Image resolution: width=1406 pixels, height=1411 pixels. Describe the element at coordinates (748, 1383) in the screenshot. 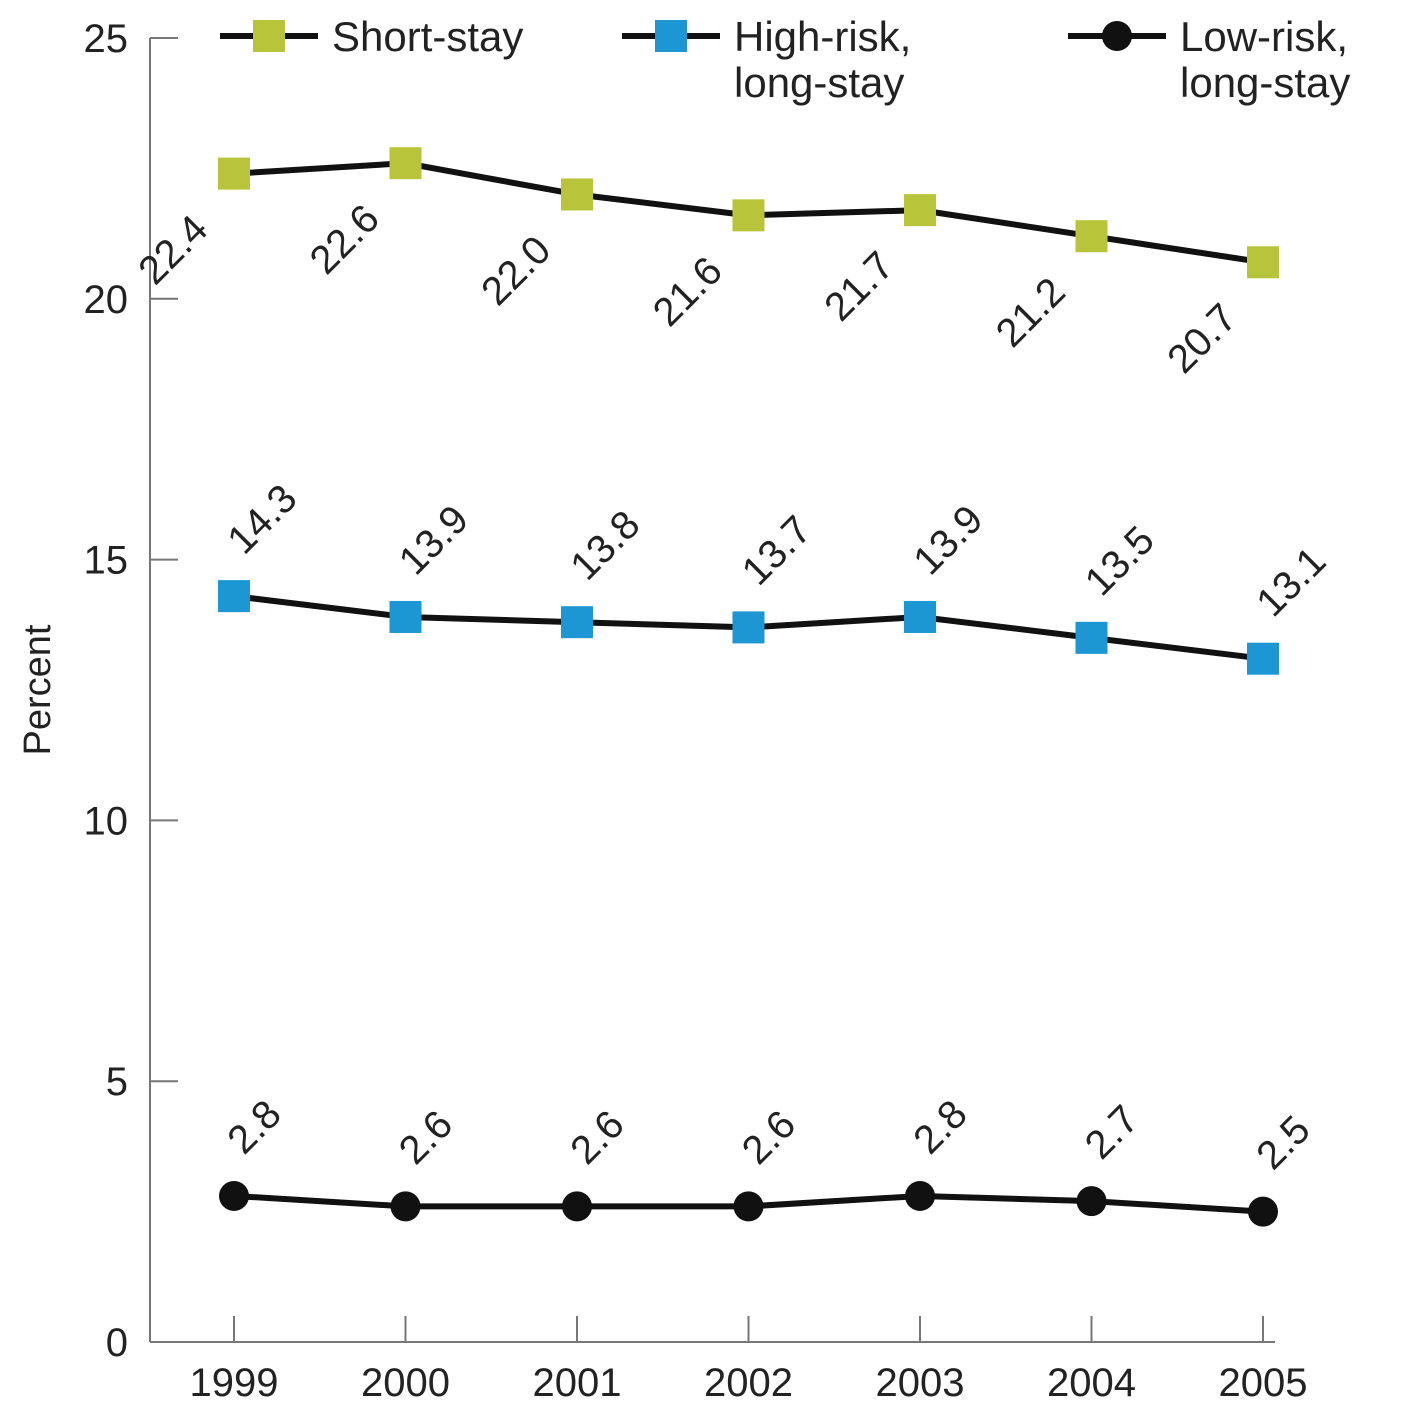

I see `x-tick-label-2002: 2002` at that location.